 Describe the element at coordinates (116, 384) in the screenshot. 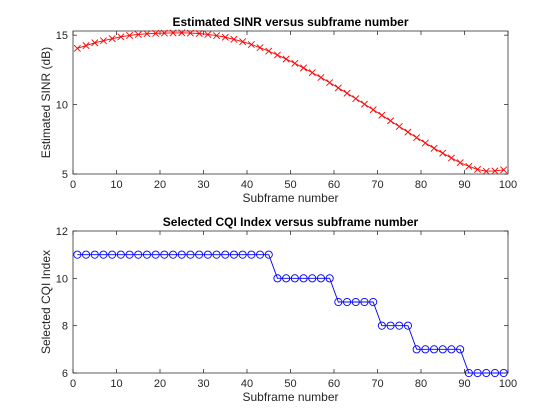

I see `chart2-xtick-label: 10` at that location.